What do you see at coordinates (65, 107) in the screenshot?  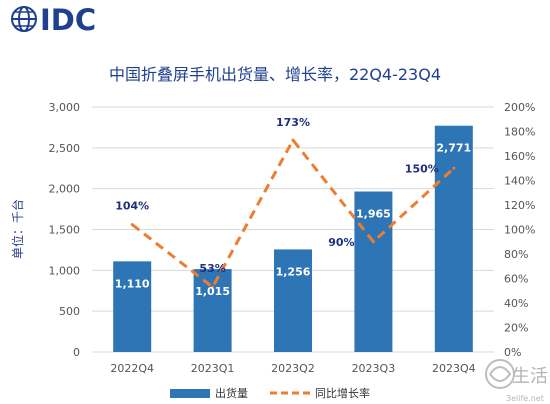 I see `y-tick-label: 3,000` at bounding box center [65, 107].